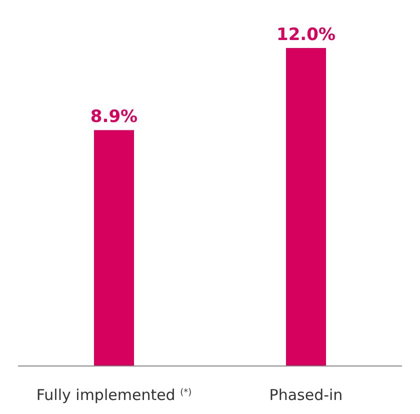 This screenshot has height=414, width=420. What do you see at coordinates (114, 395) in the screenshot?
I see `x-tick-label: Fully implemented $^{(*)}$` at bounding box center [114, 395].